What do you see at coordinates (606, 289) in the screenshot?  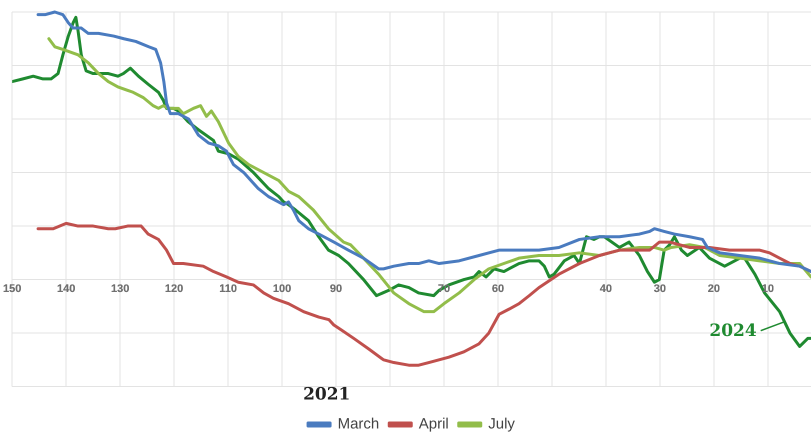 I see `x-tick-label: 40` at bounding box center [606, 289].